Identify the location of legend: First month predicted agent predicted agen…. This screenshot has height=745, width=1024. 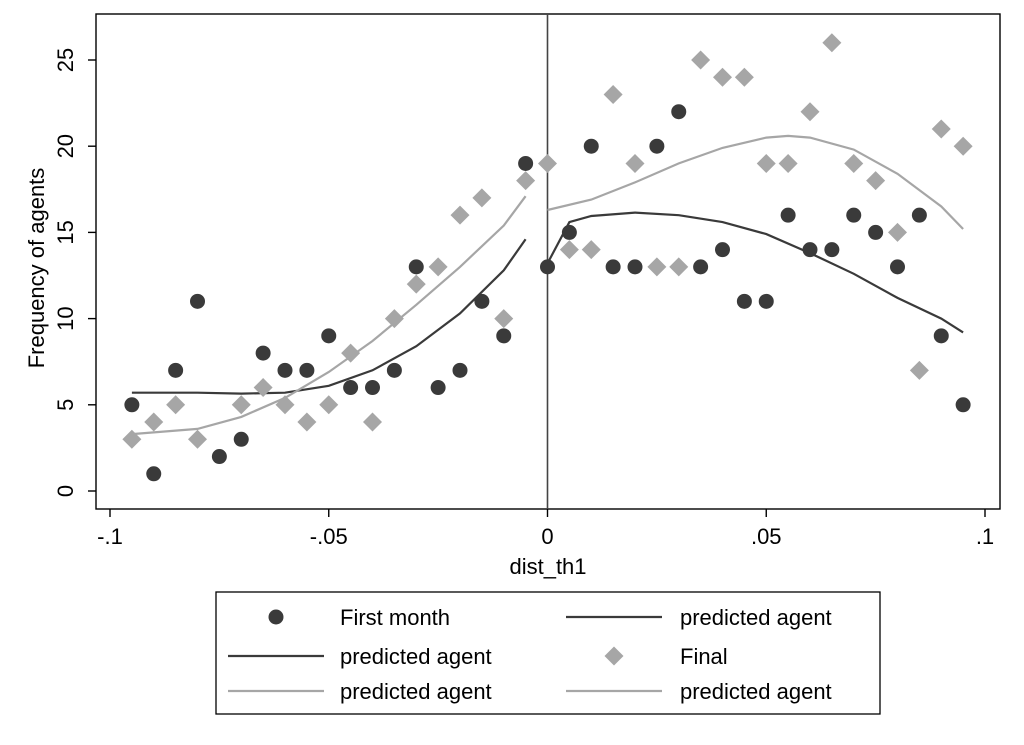
(548, 653).